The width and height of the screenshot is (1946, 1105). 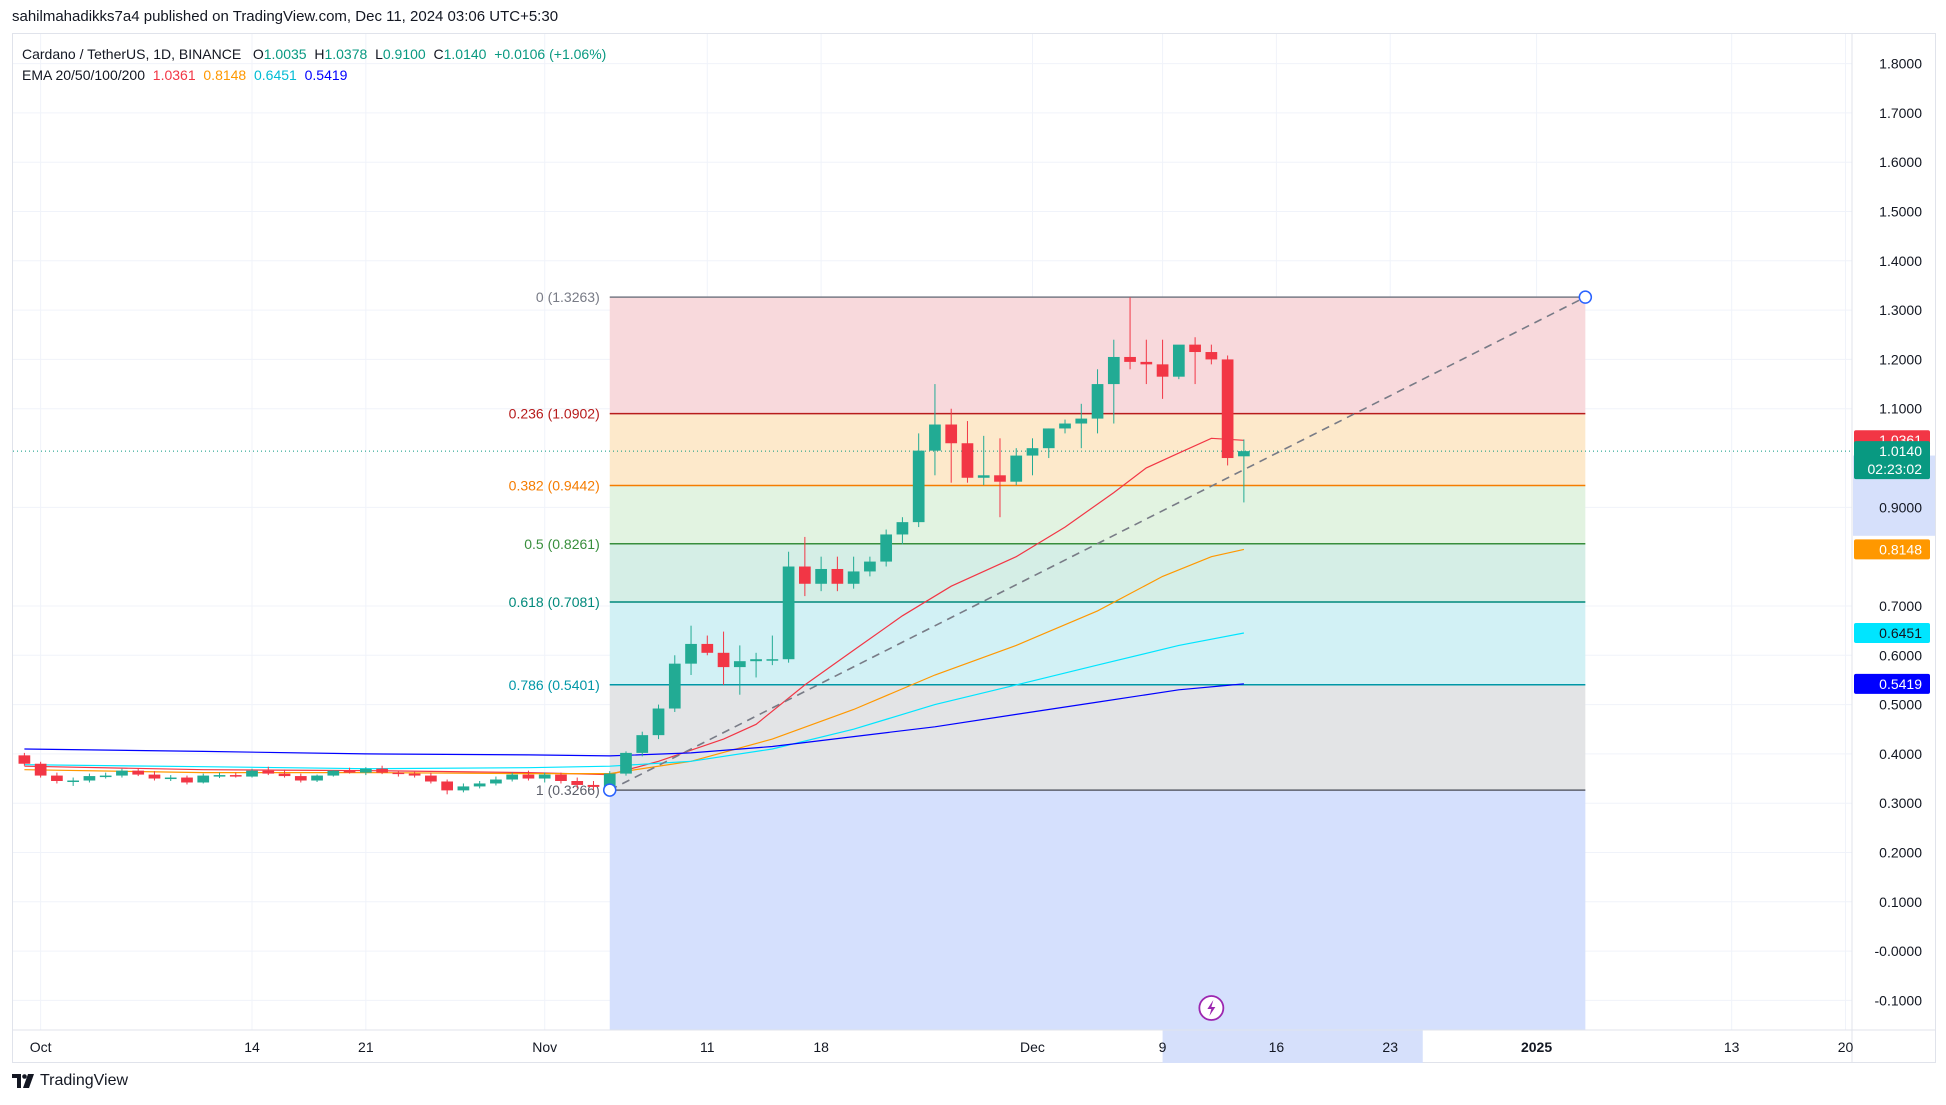 What do you see at coordinates (1899, 951) in the screenshot?
I see `y-tick-label: -0.0000` at bounding box center [1899, 951].